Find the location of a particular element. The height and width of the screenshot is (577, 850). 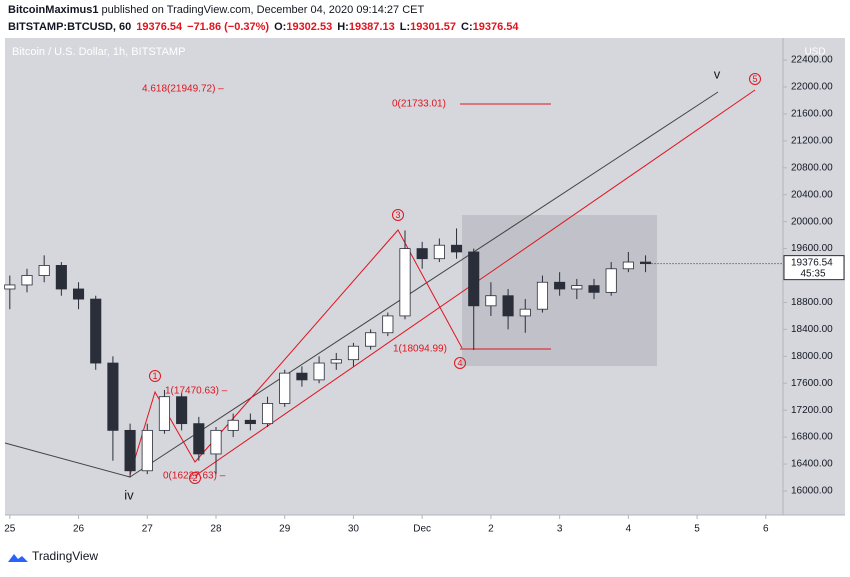

wave-label: 3 is located at coordinates (397, 215).